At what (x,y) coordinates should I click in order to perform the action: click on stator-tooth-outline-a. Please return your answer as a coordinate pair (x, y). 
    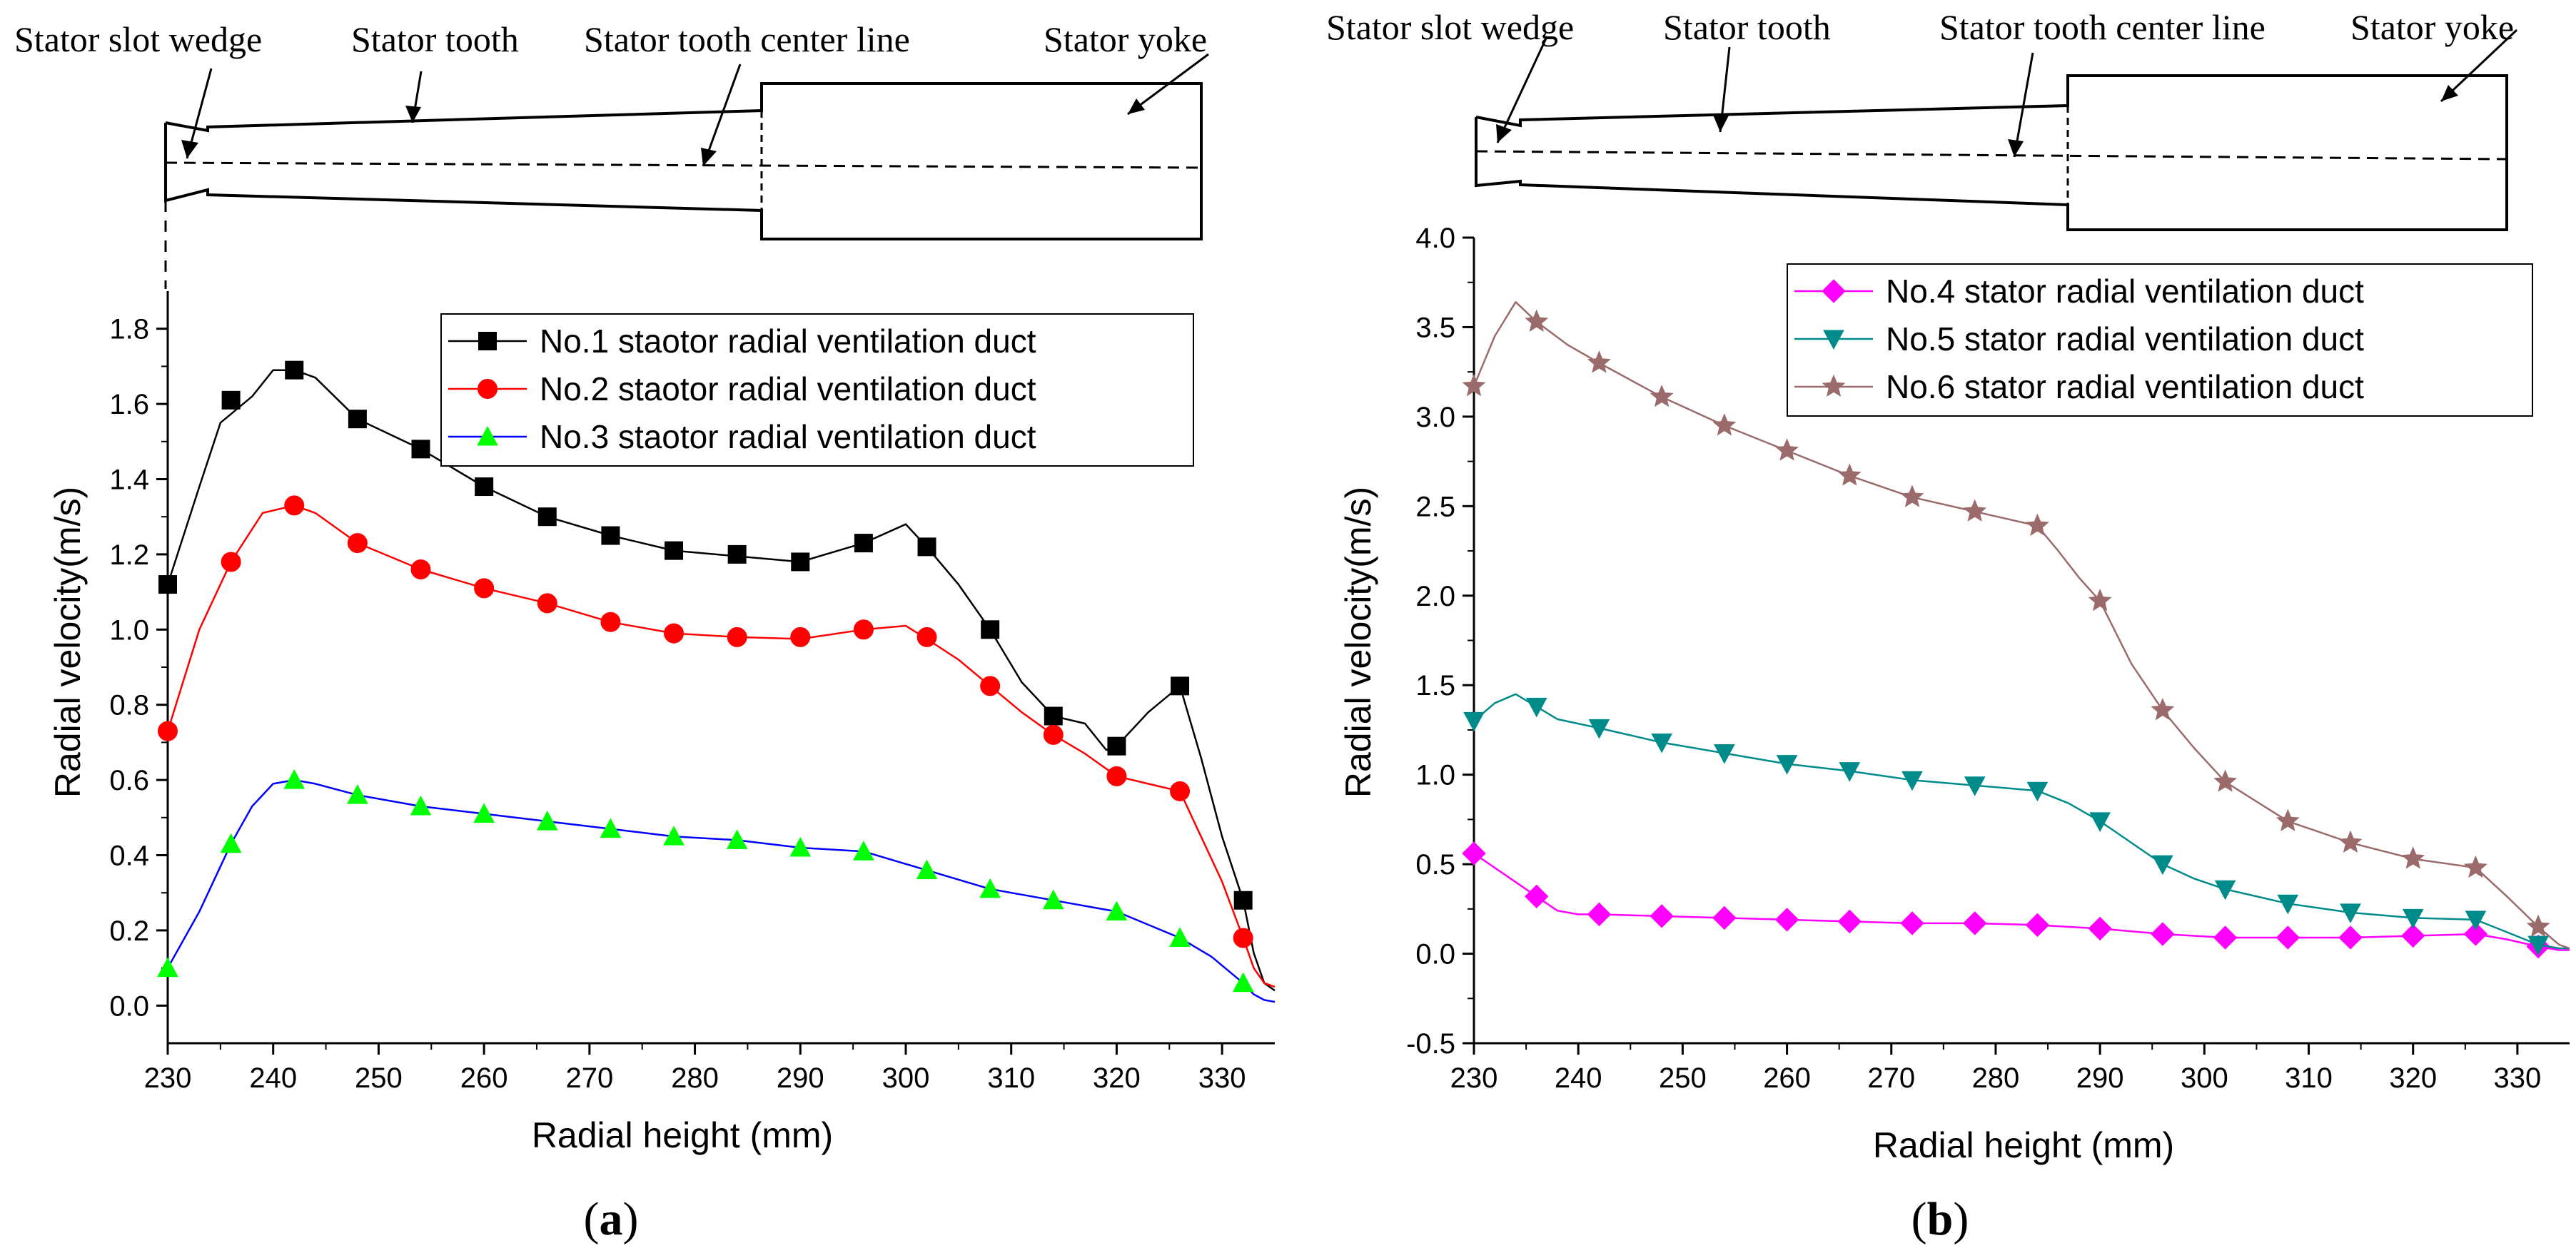
    Looking at the image, I should click on (683, 161).